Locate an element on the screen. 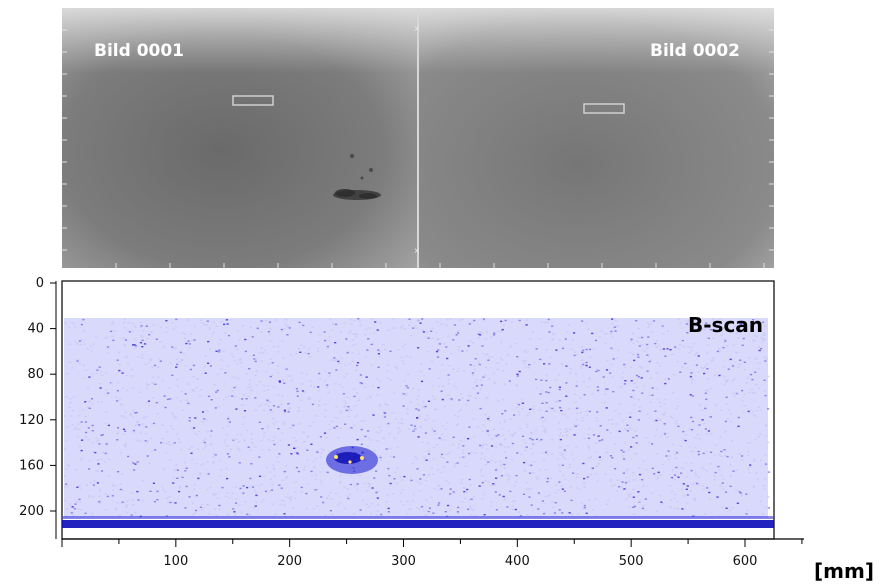 The width and height of the screenshot is (884, 585). iqi-marker-right is located at coordinates (604, 108).